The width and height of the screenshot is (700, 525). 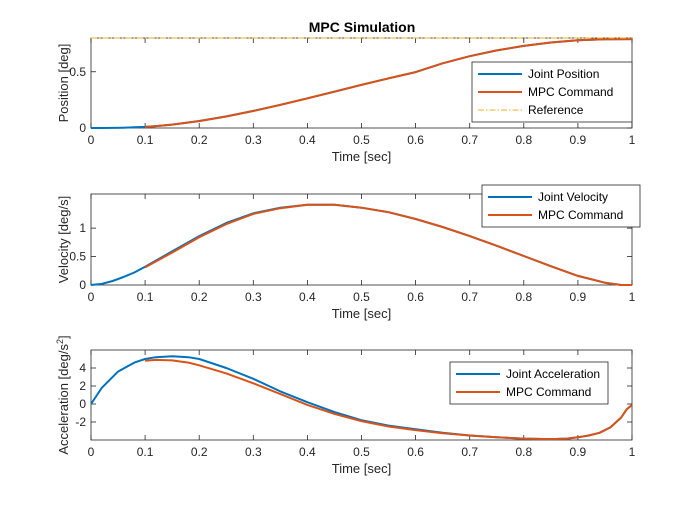 What do you see at coordinates (82, 228) in the screenshot?
I see `y-tick-label: 1` at bounding box center [82, 228].